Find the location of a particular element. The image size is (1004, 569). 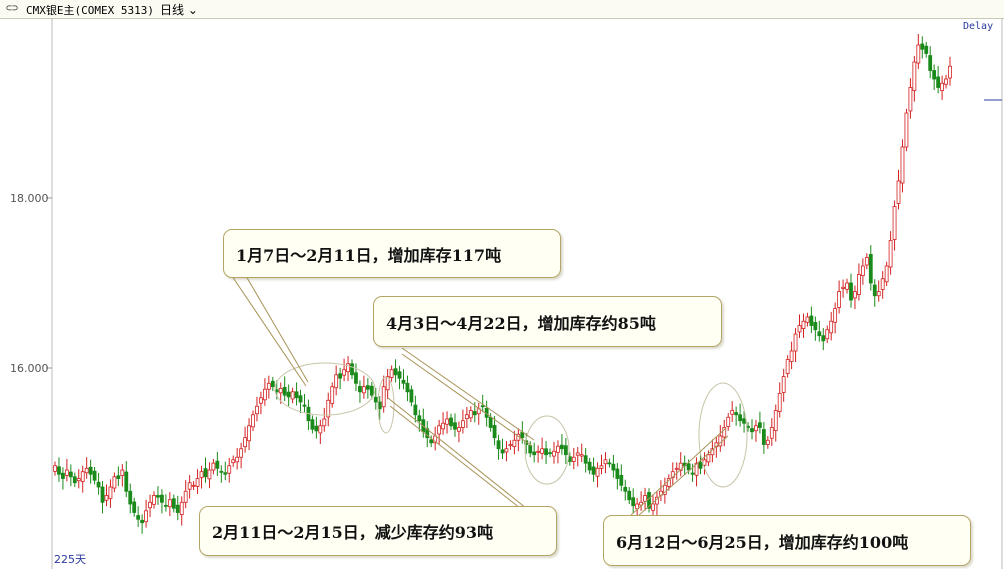

link-icon: ⊂⊃ is located at coordinates (12, 8).